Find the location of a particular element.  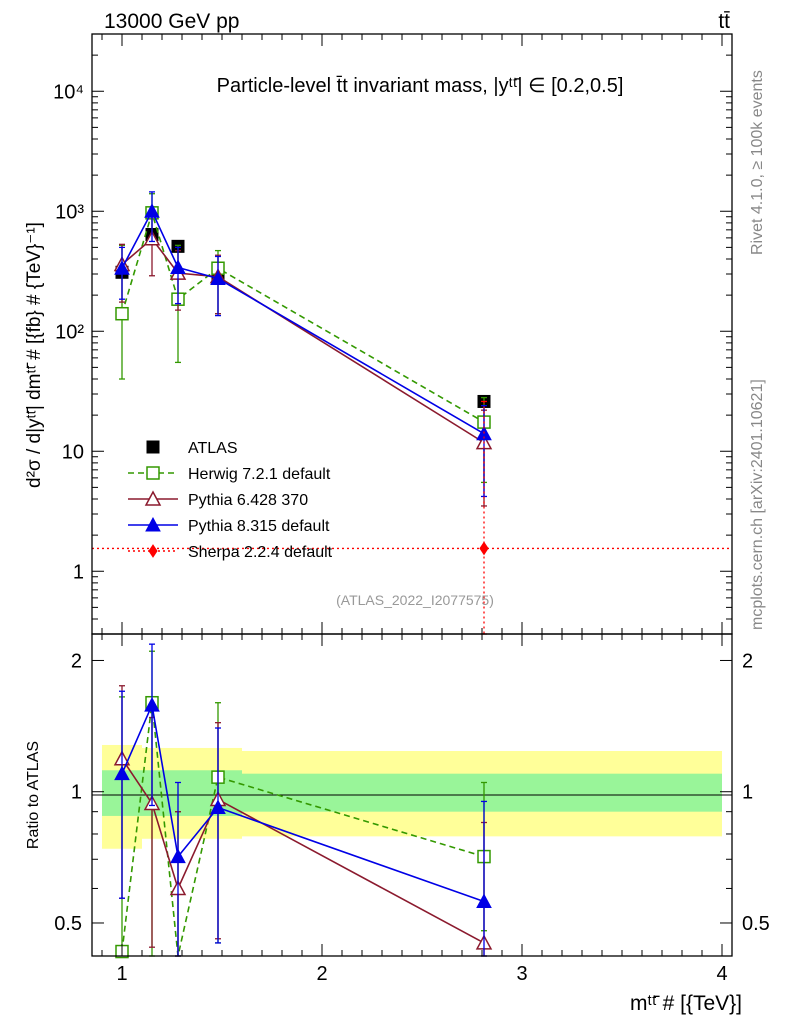

ratio-y-tick-label-right: 1 is located at coordinates (747, 793).